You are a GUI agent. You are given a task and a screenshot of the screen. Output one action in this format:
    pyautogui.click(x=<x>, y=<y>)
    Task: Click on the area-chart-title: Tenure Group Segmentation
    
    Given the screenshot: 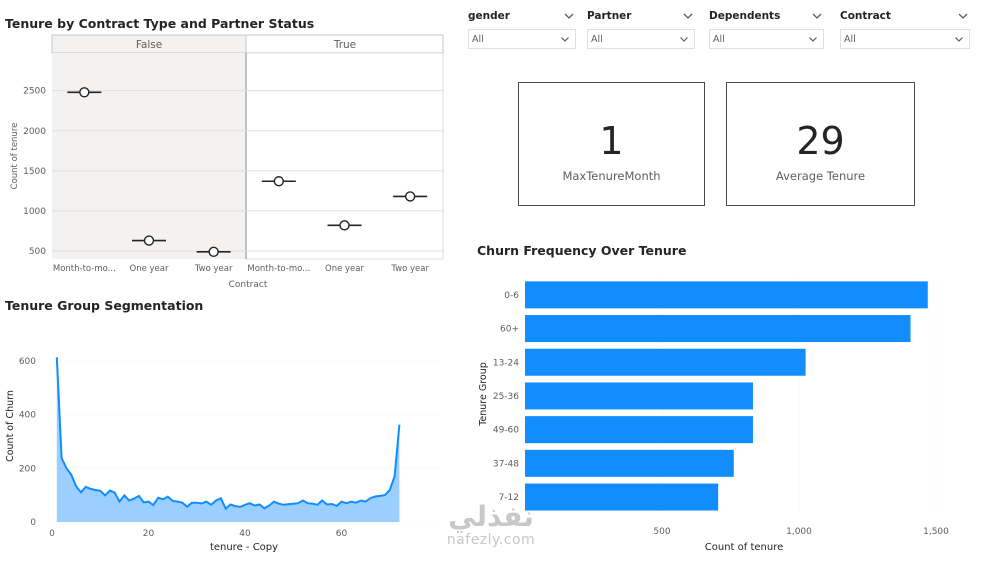 What is the action you would take?
    pyautogui.click(x=104, y=305)
    